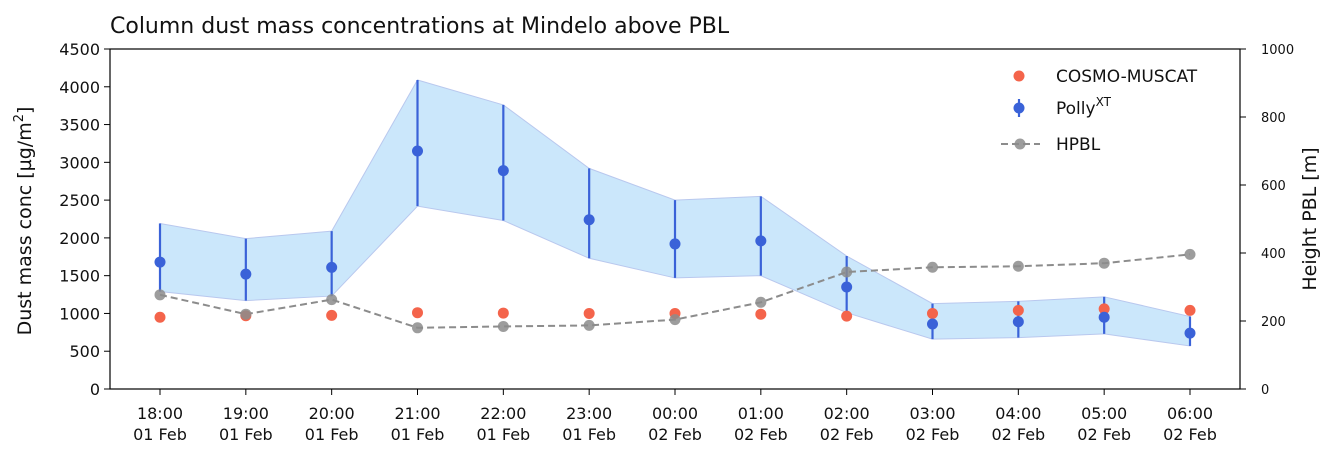 The width and height of the screenshot is (1328, 450). Describe the element at coordinates (417, 413) in the screenshot. I see `x-tick-label-time: 21:00` at that location.